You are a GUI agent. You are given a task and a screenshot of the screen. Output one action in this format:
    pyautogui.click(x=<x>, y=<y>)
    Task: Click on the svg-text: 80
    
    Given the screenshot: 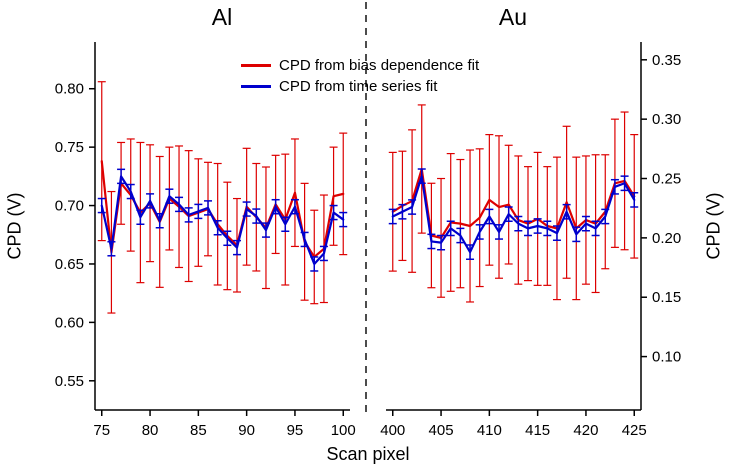 What is the action you would take?
    pyautogui.click(x=150, y=430)
    